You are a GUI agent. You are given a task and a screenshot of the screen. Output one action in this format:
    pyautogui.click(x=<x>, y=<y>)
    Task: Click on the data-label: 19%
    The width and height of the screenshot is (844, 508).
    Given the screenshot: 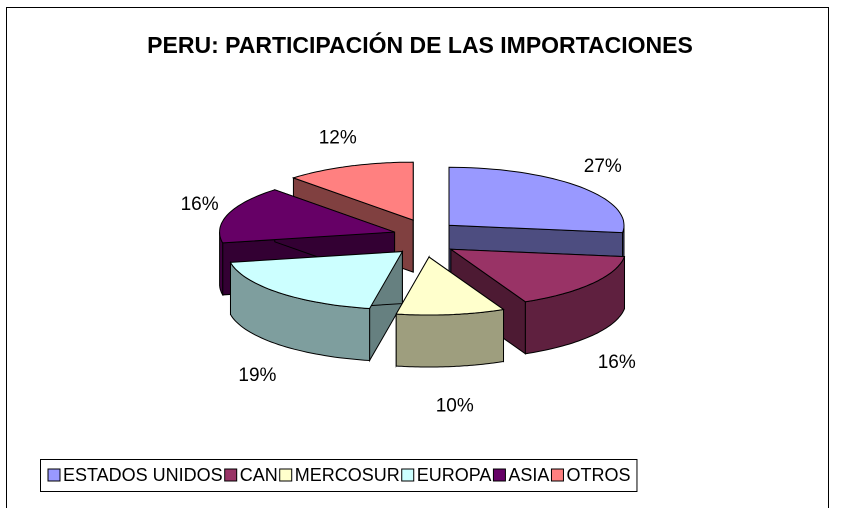 What is the action you would take?
    pyautogui.click(x=257, y=375)
    